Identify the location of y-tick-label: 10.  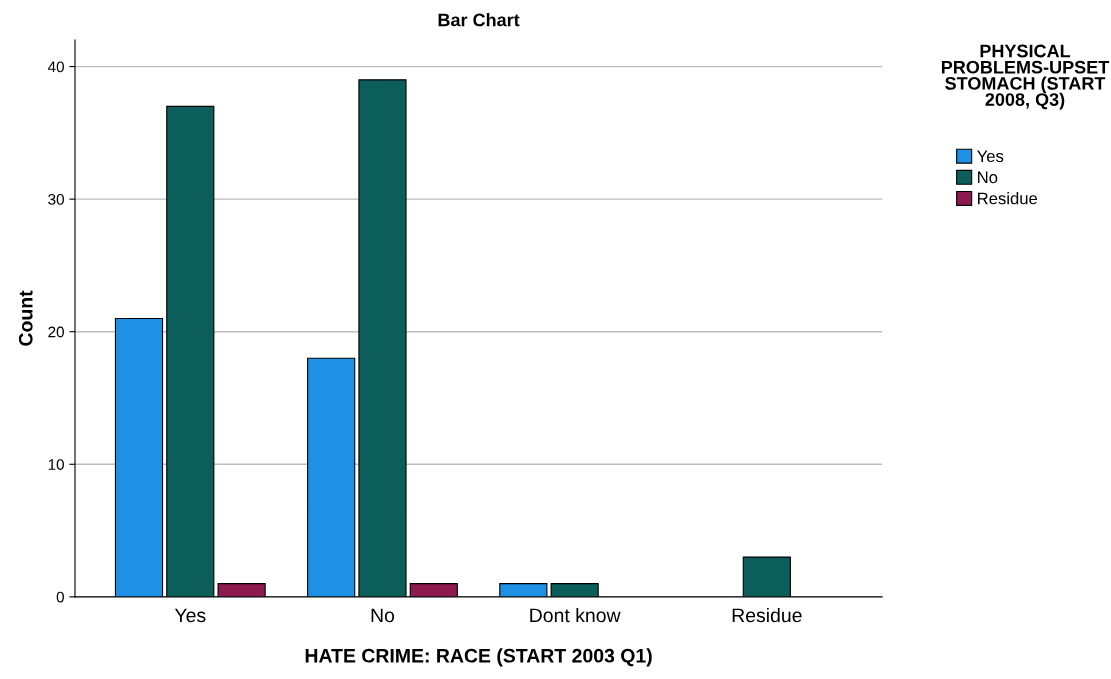
(56, 464).